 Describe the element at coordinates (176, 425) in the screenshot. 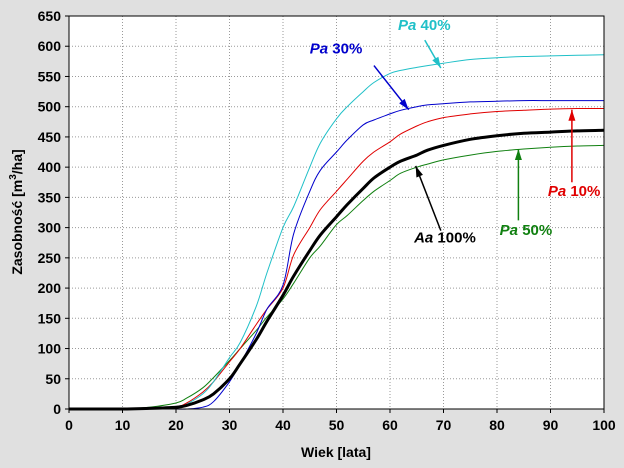

I see `x-tick-label: 20` at that location.